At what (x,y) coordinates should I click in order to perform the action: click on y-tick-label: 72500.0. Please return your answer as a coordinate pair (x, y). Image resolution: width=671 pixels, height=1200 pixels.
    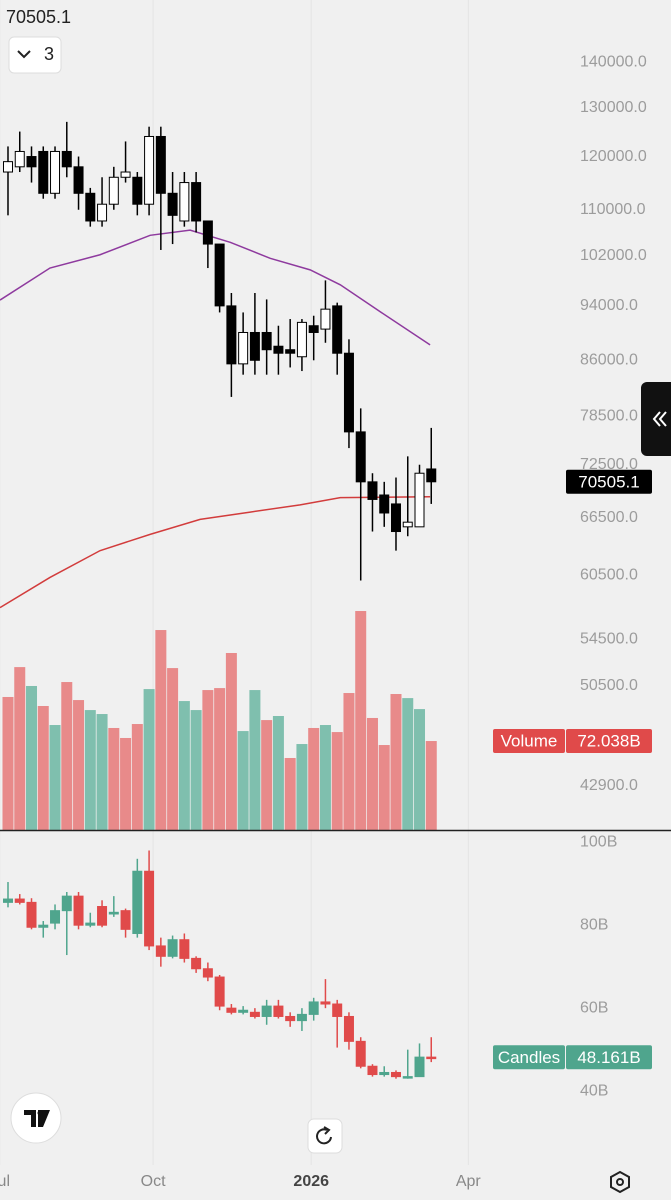
    Looking at the image, I should click on (609, 464).